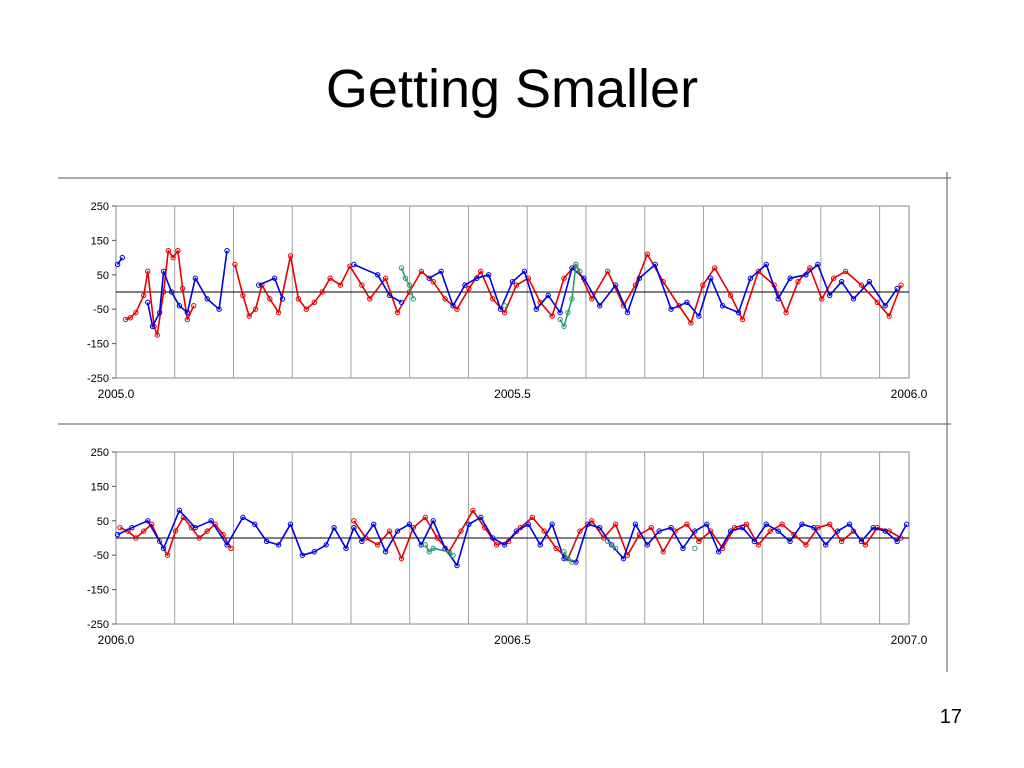 Image resolution: width=1024 pixels, height=768 pixels. What do you see at coordinates (512, 89) in the screenshot?
I see `slide-title: Getting Smaller` at bounding box center [512, 89].